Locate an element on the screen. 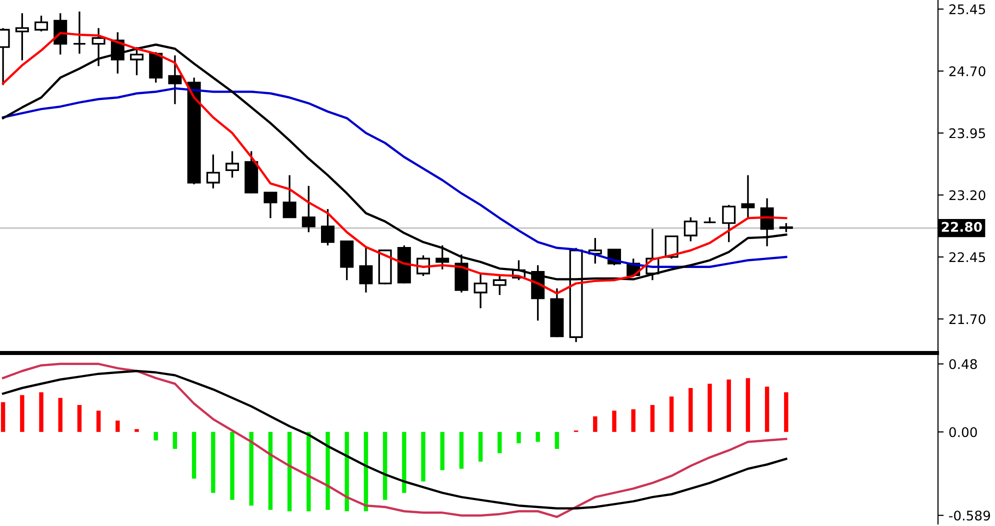 The height and width of the screenshot is (526, 995). y-tick-label: 25.45 is located at coordinates (967, 9).